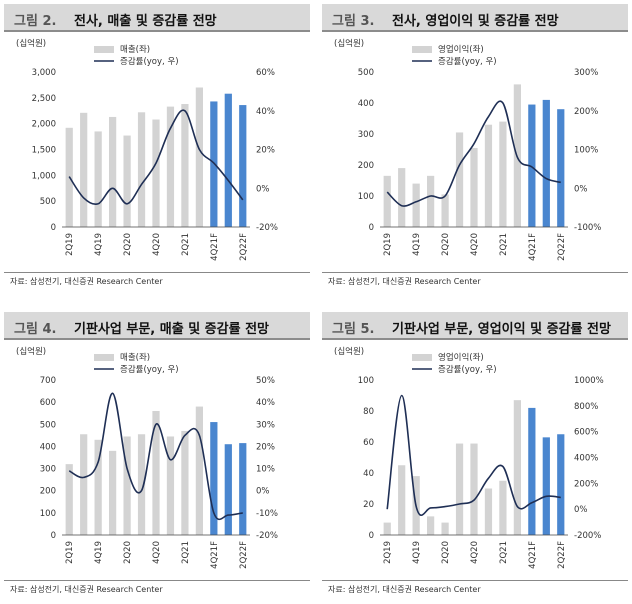 The image size is (632, 604). I want to click on growth-rate-line, so click(473, 153).